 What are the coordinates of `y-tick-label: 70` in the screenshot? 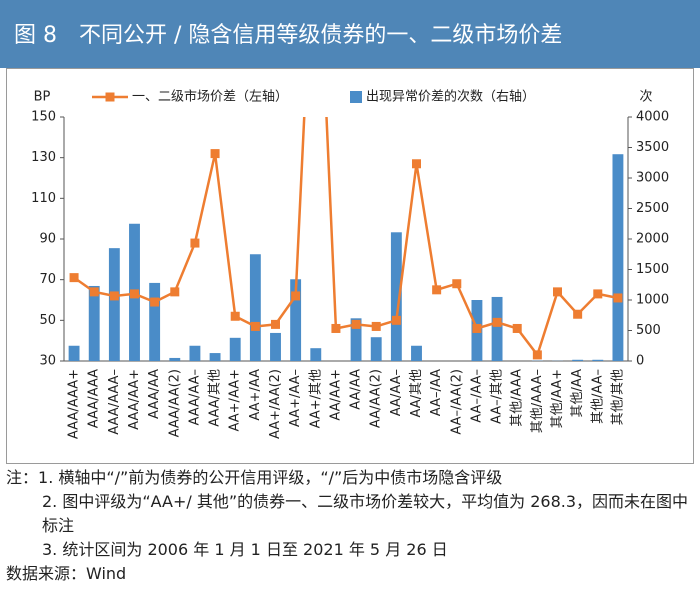 It's located at (47, 279).